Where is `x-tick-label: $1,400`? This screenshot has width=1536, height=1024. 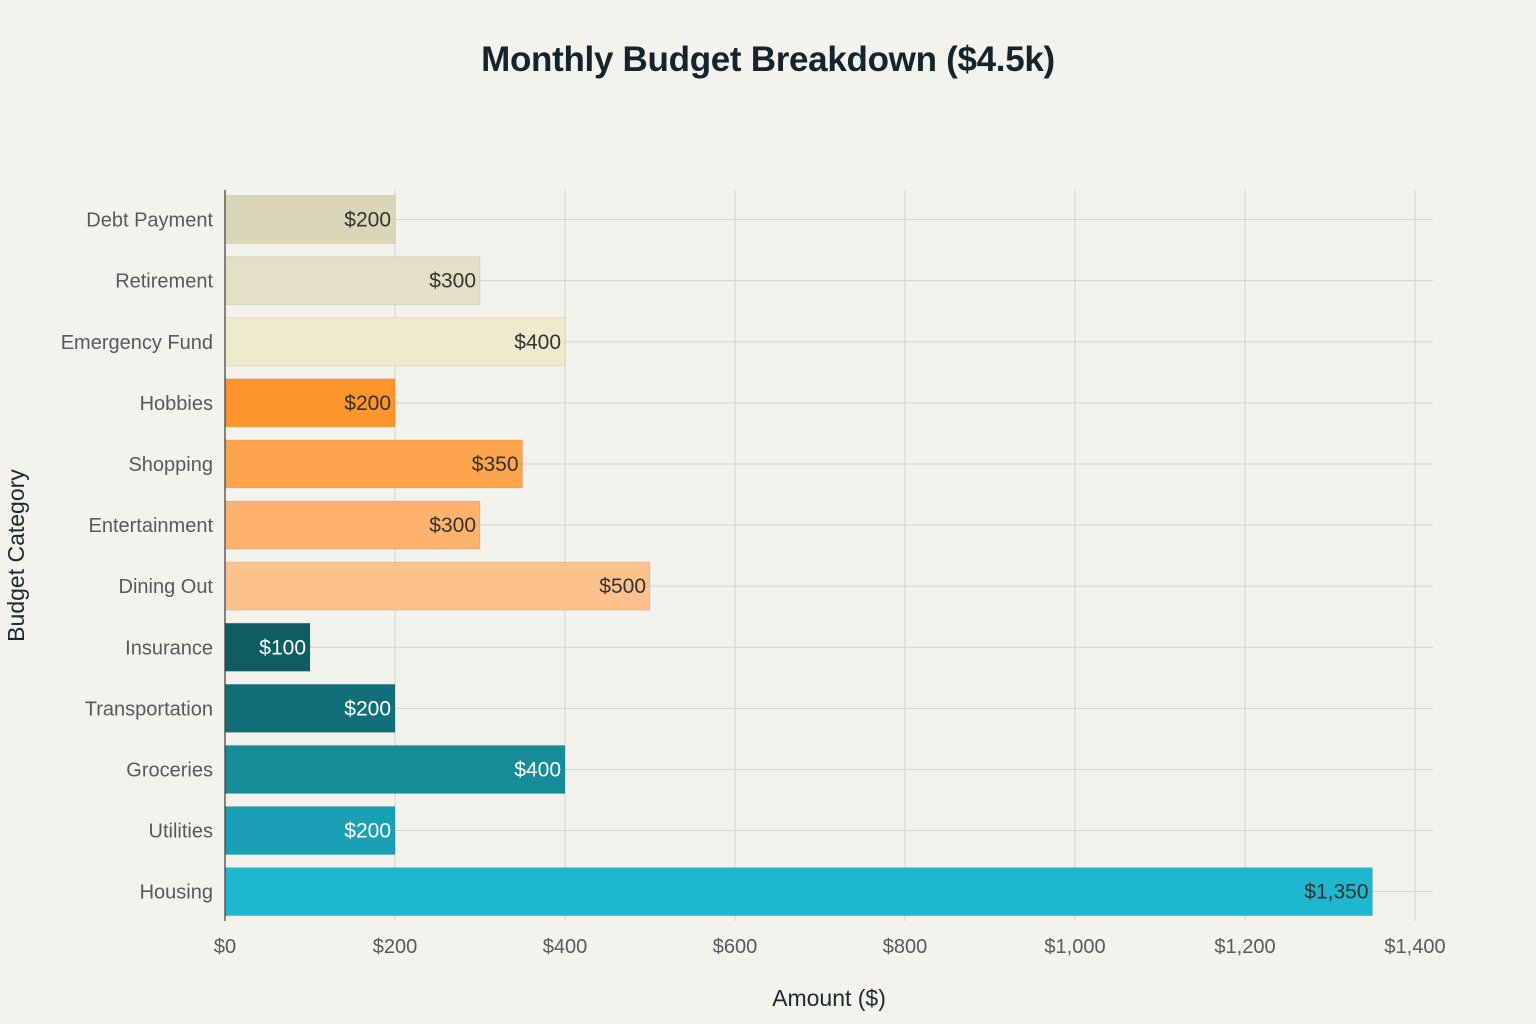
x-tick-label: $1,400 is located at coordinates (1414, 947).